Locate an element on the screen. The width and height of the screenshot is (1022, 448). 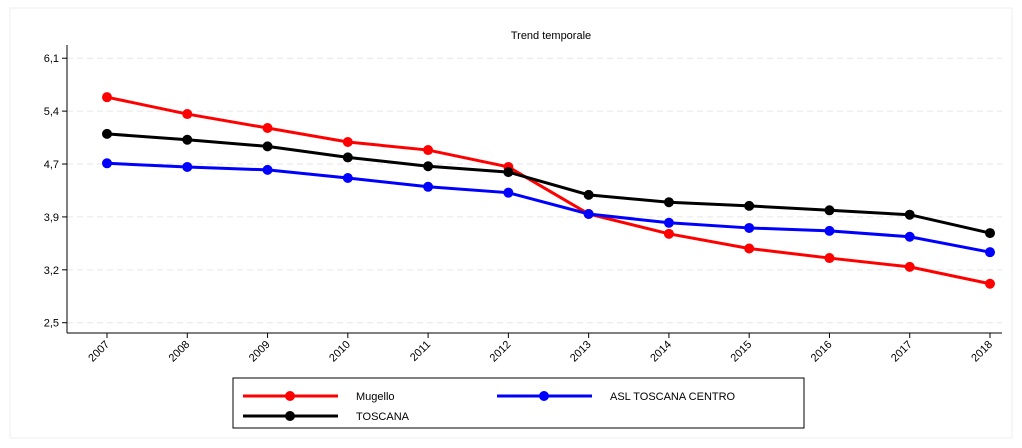
y-tick-label: 4,7 is located at coordinates (51, 165).